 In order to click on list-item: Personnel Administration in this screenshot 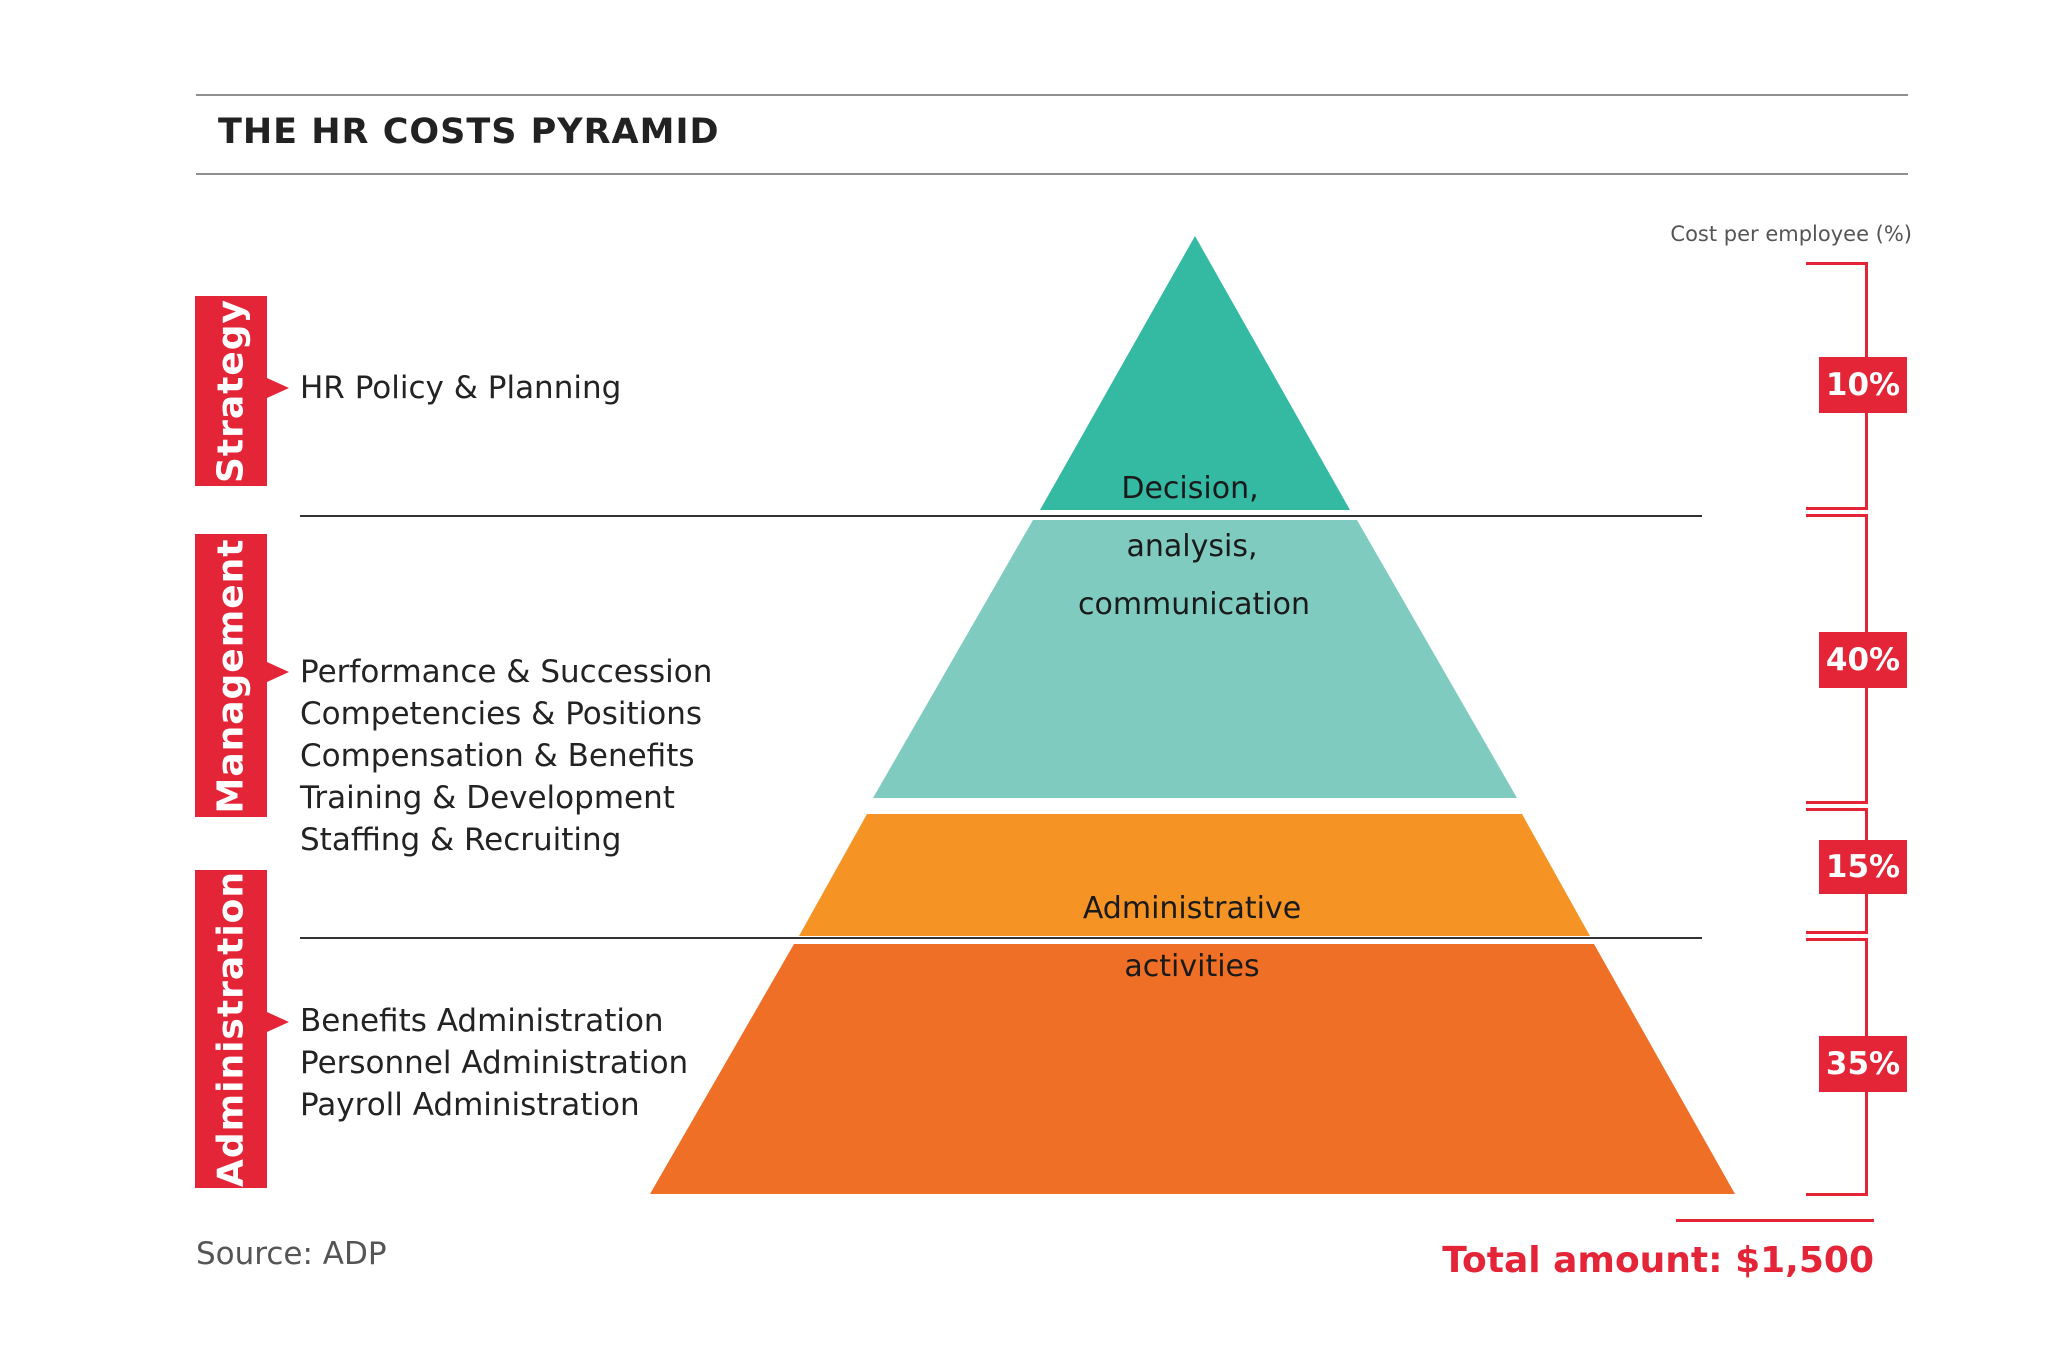, I will do `click(494, 1063)`.